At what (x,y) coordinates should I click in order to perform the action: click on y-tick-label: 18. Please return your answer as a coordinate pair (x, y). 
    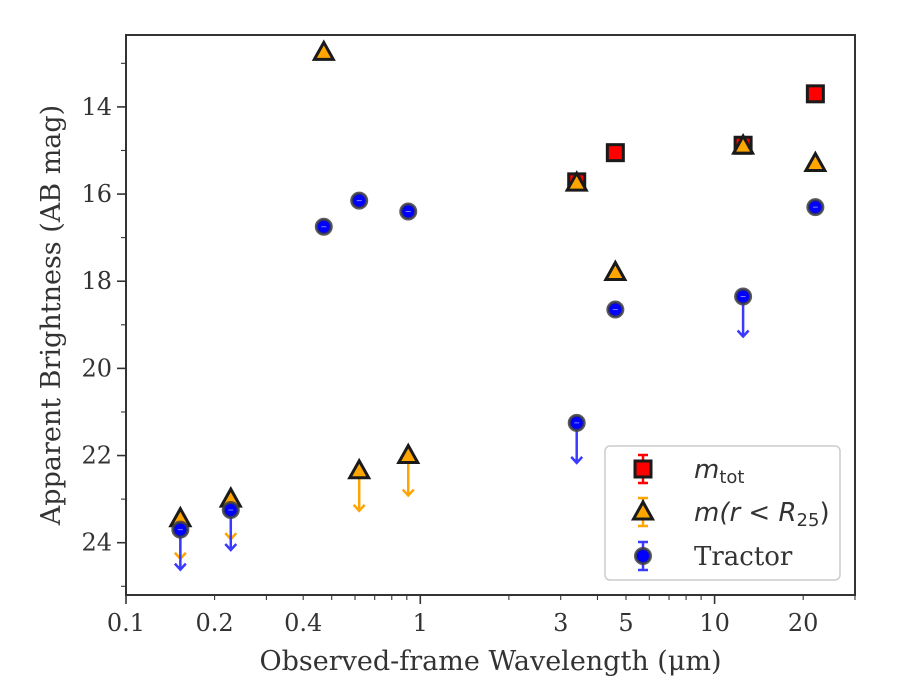
    Looking at the image, I should click on (96, 281).